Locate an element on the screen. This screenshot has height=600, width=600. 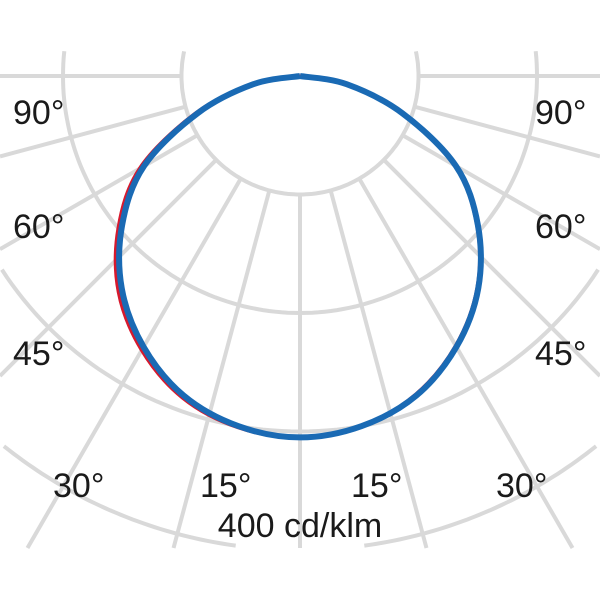
angle-label-right-15: 15° is located at coordinates (376, 486).